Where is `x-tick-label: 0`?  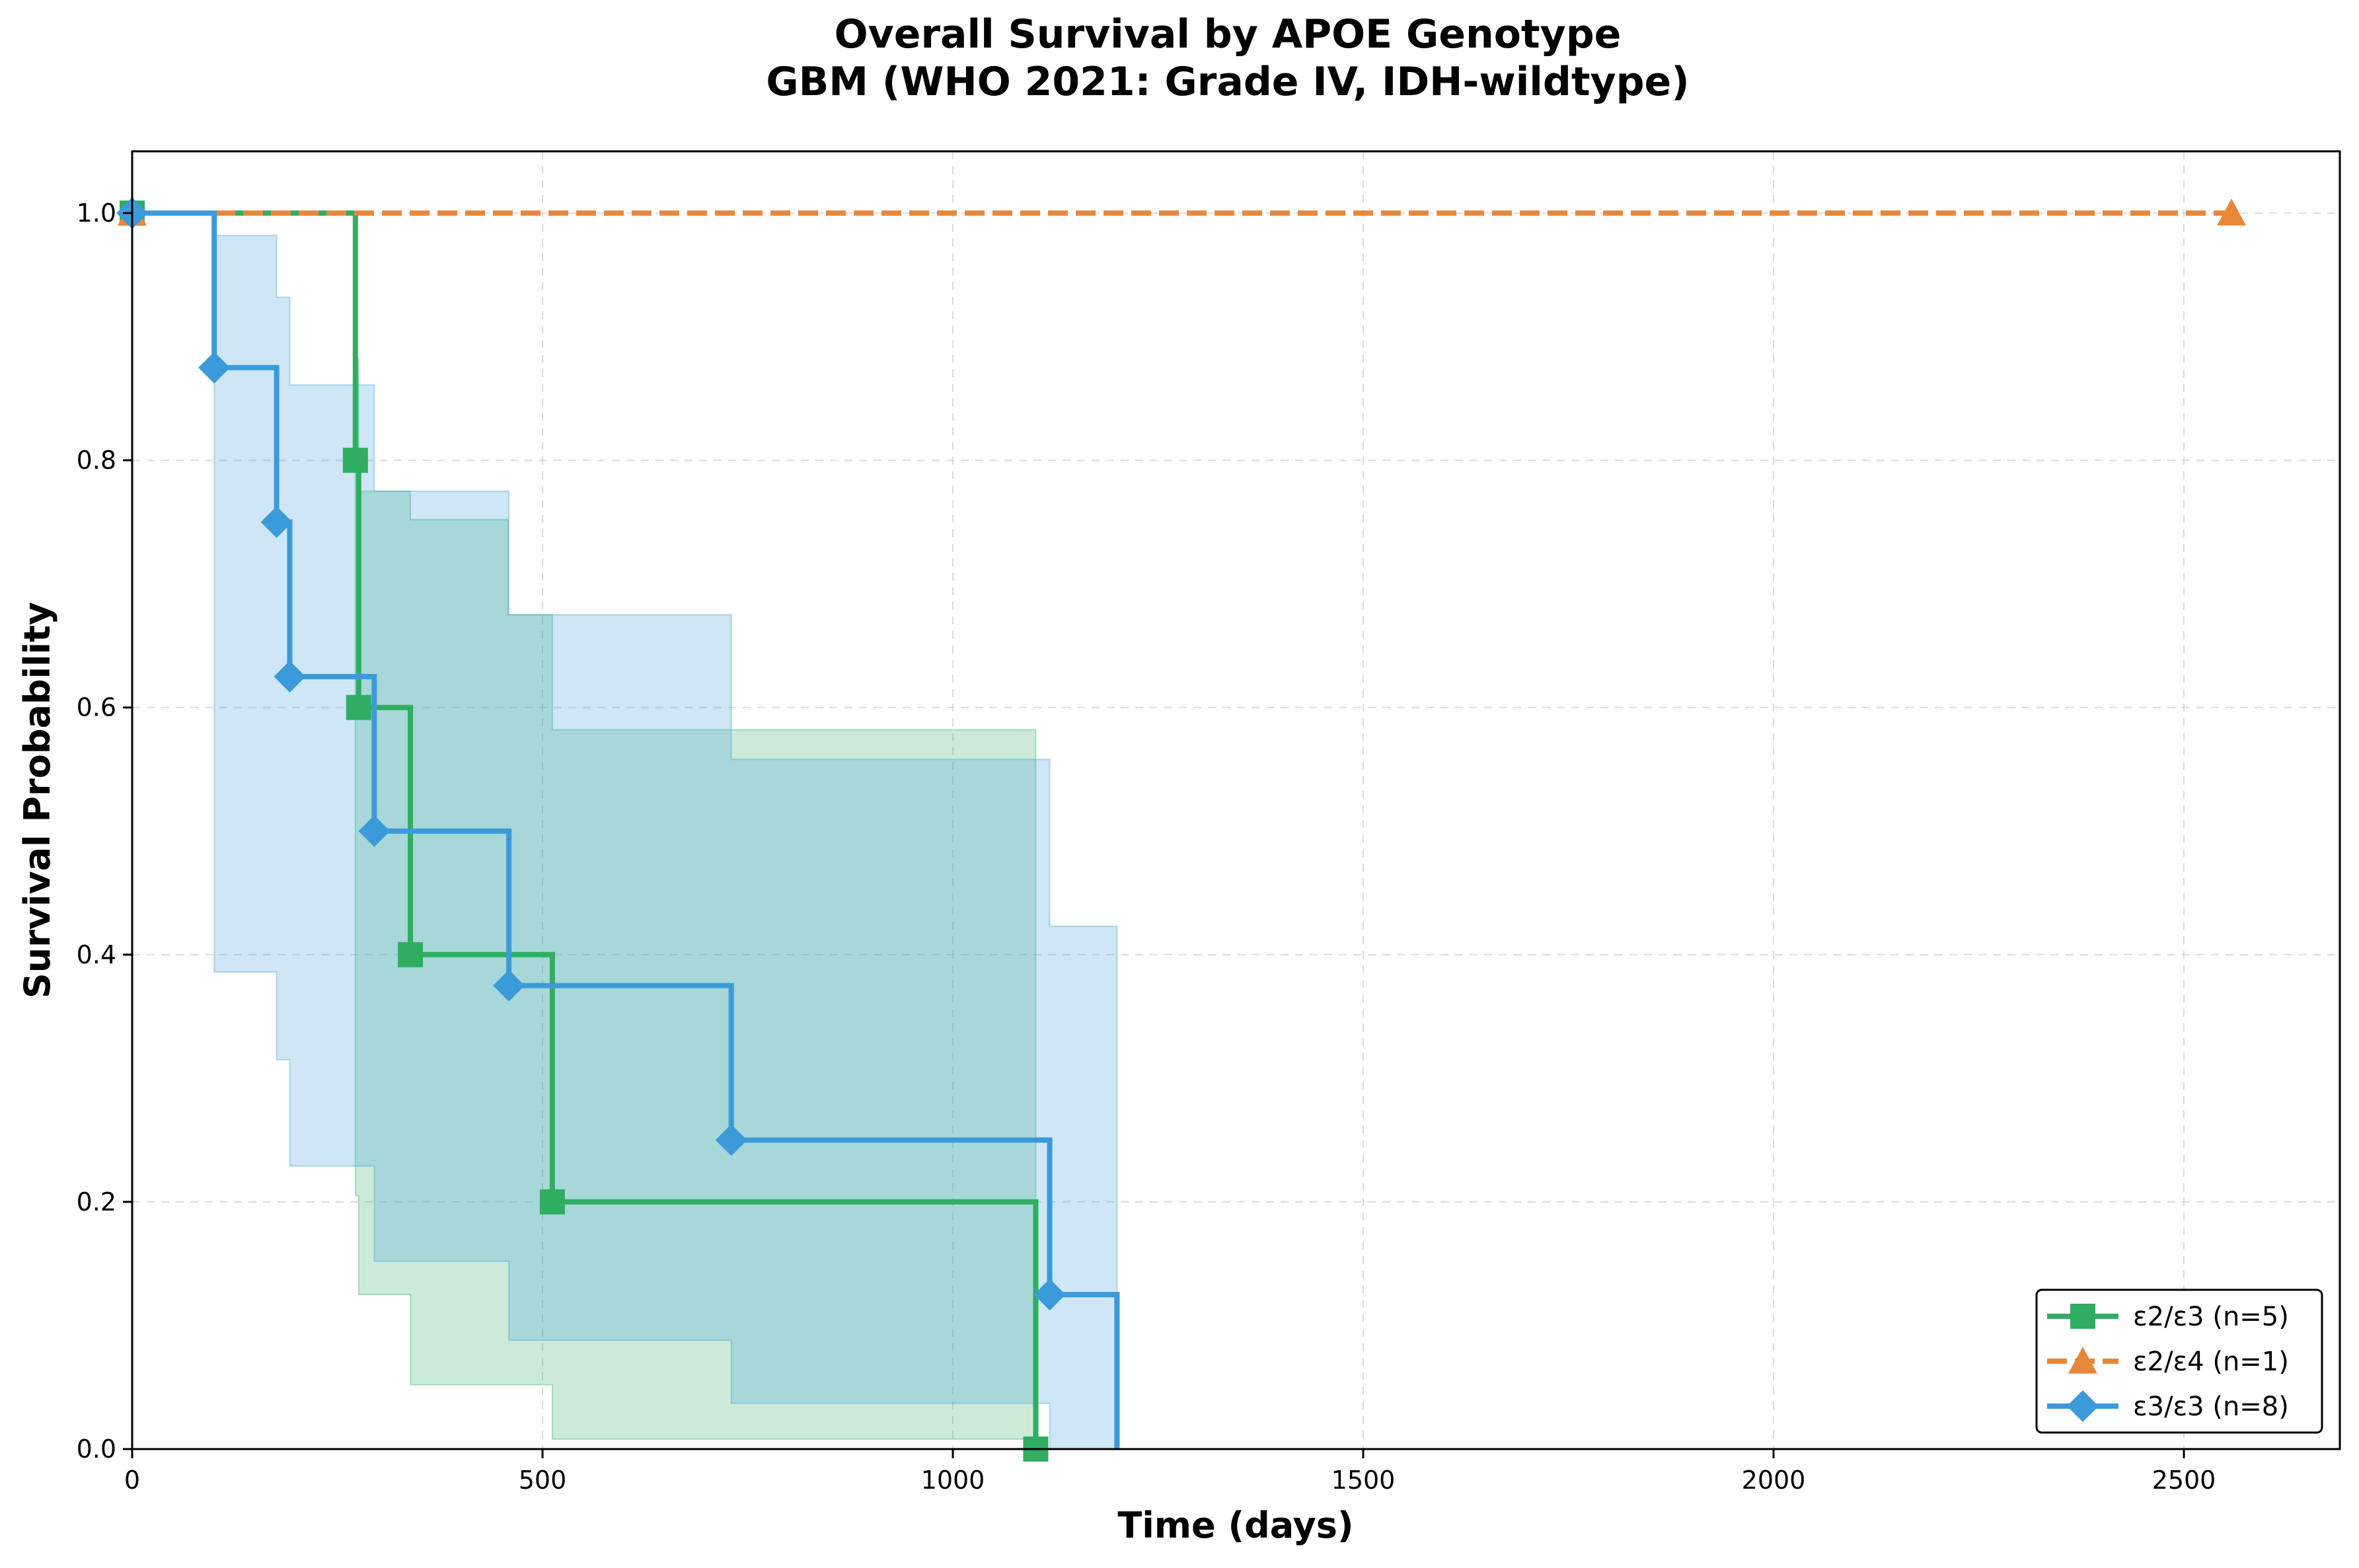 x-tick-label: 0 is located at coordinates (132, 1480).